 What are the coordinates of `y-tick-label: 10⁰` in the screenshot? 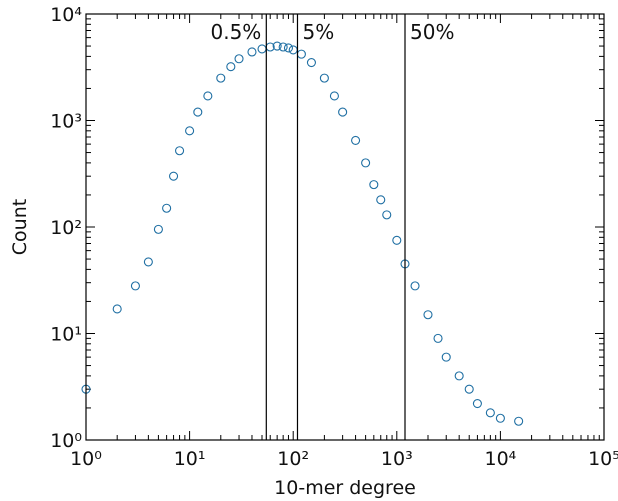 It's located at (66, 441).